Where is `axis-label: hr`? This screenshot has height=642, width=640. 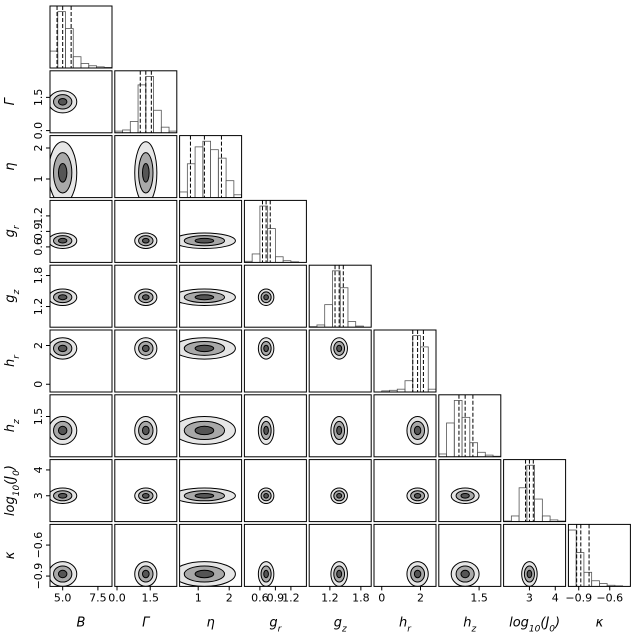
axis-label: hr is located at coordinates (405, 624).